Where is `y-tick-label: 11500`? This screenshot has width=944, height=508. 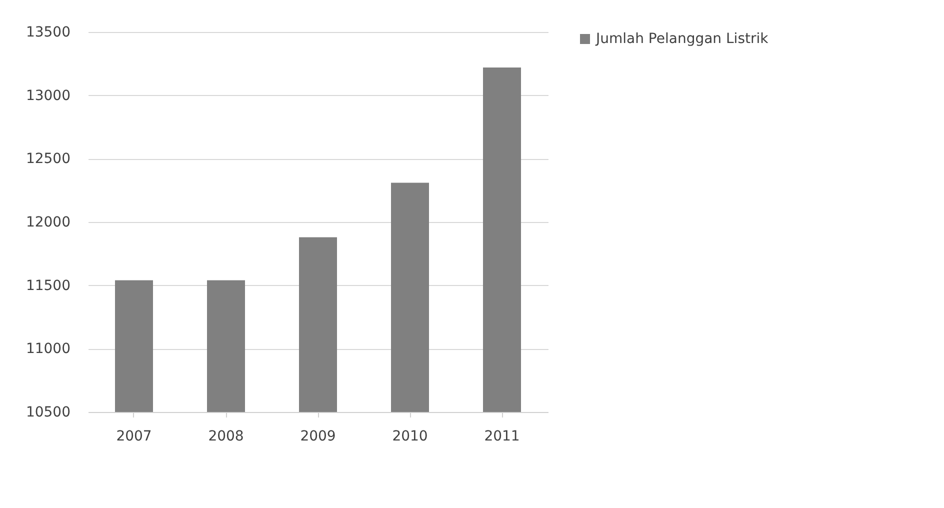
y-tick-label: 11500 is located at coordinates (48, 286).